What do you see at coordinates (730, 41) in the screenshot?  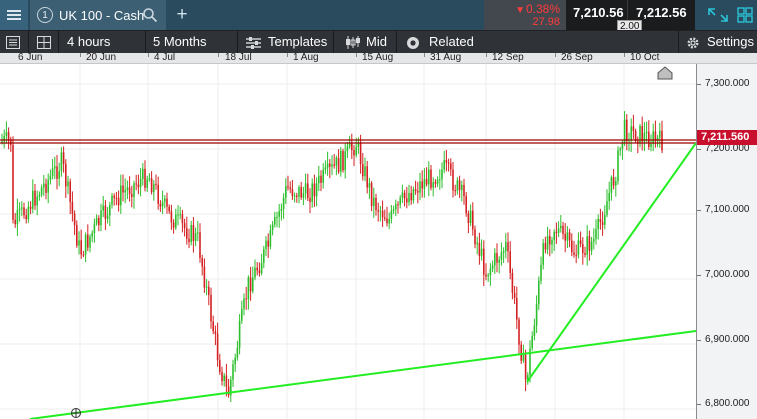 I see `settings-button: Settings` at bounding box center [730, 41].